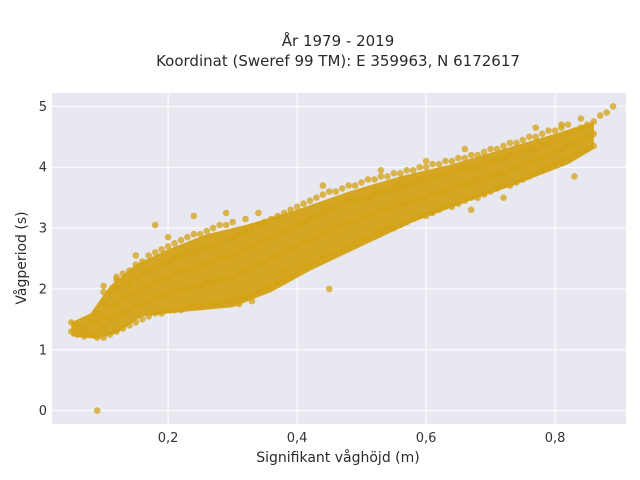  I want to click on x-tick-label: 0,6, so click(426, 438).